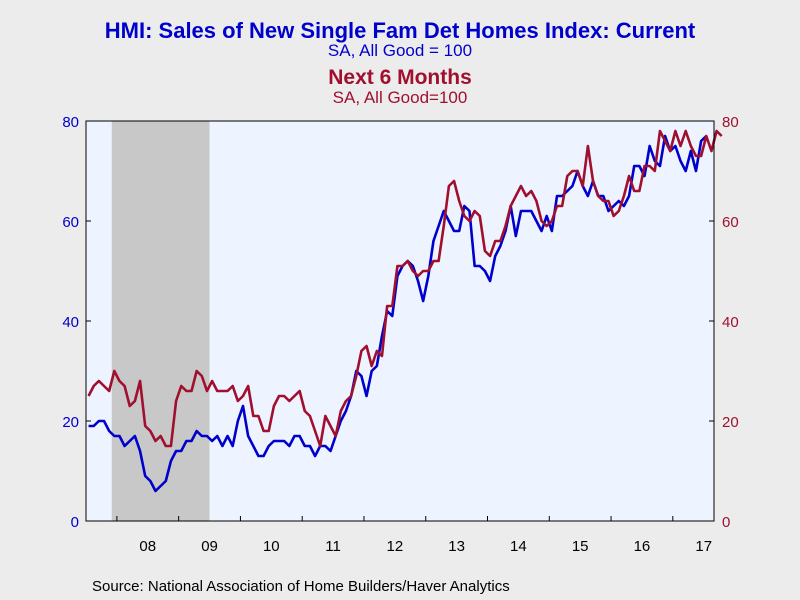 This screenshot has height=600, width=800. I want to click on x-tick-label: 08, so click(147, 546).